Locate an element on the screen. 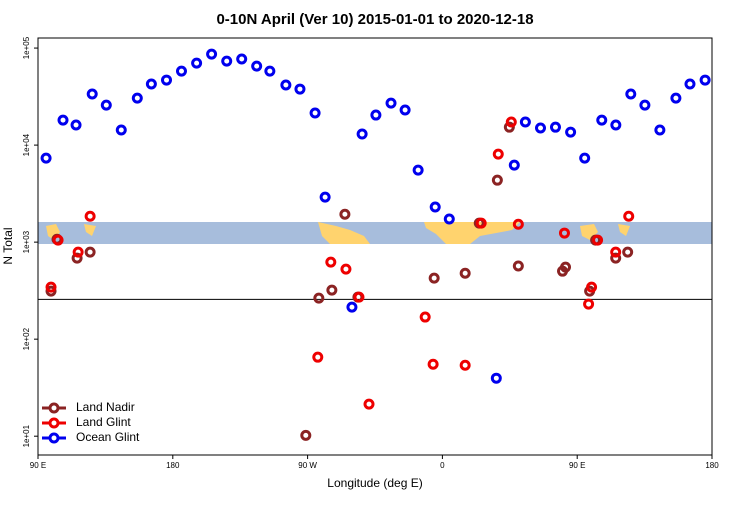 This screenshot has width=750, height=505. y-tick-label: 1e+05 is located at coordinates (26, 47).